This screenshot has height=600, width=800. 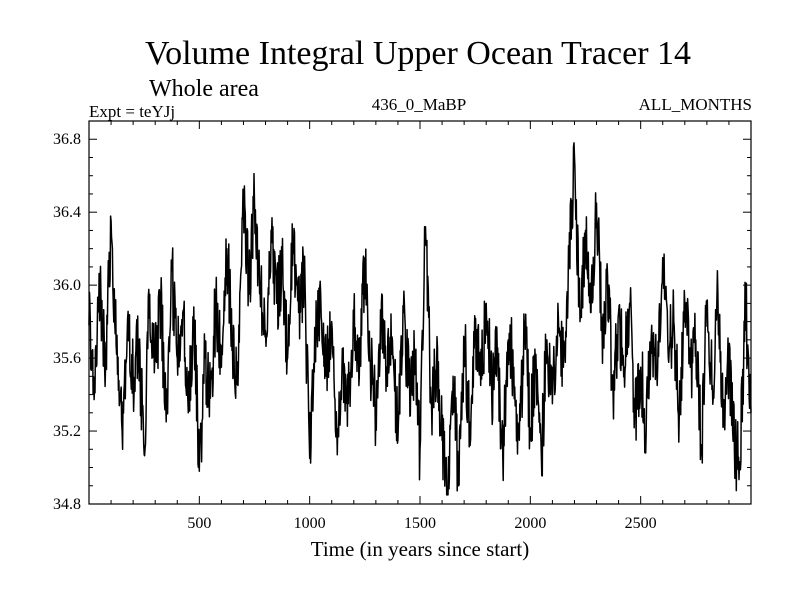 What do you see at coordinates (418, 53) in the screenshot?
I see `chart-title: Volume Integral Upper Ocean Tracer 14` at bounding box center [418, 53].